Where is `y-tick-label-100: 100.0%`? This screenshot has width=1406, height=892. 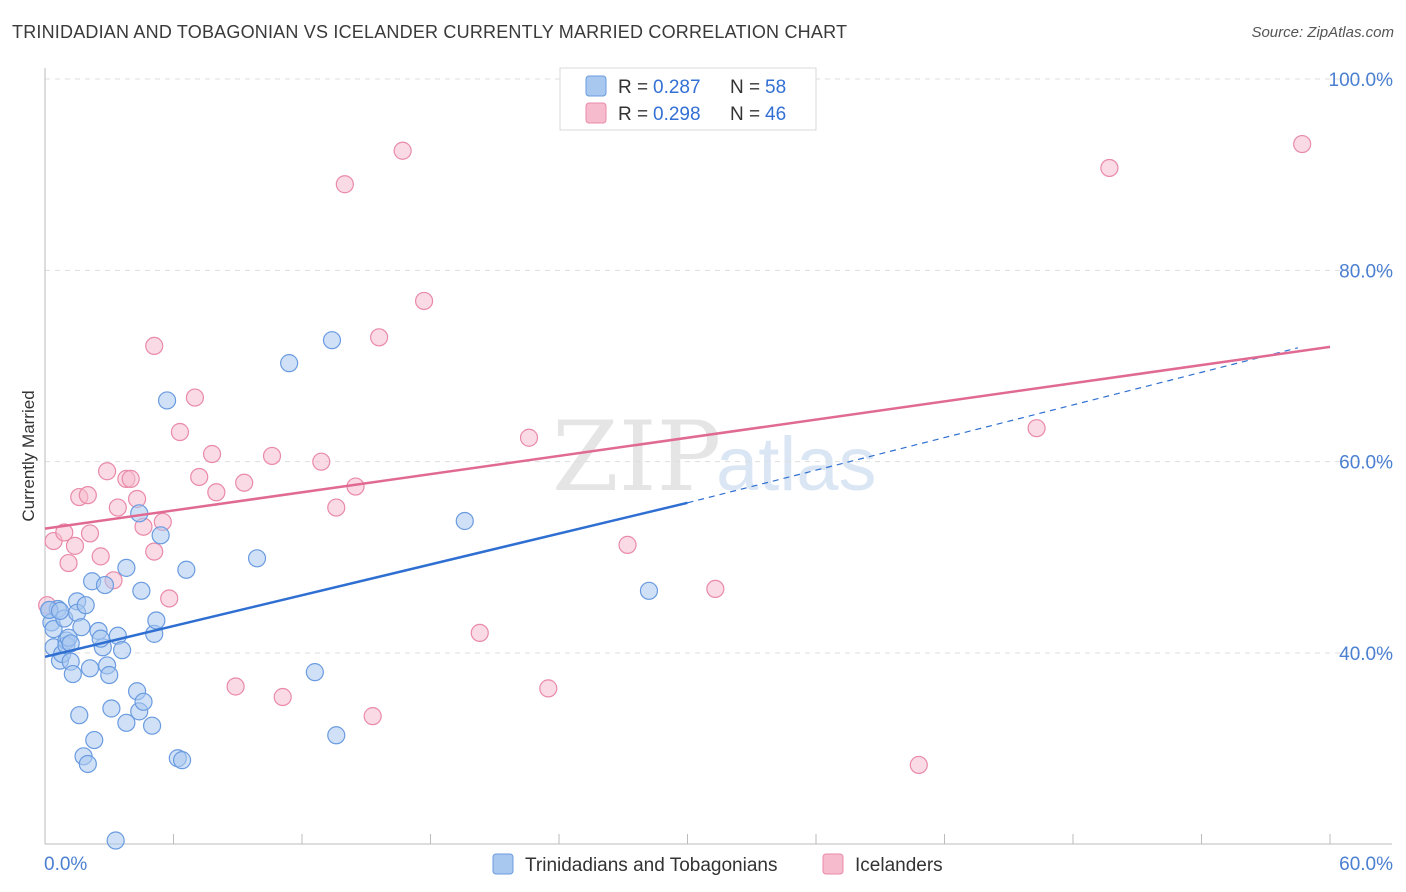 y-tick-label-100: 100.0% is located at coordinates (1361, 80).